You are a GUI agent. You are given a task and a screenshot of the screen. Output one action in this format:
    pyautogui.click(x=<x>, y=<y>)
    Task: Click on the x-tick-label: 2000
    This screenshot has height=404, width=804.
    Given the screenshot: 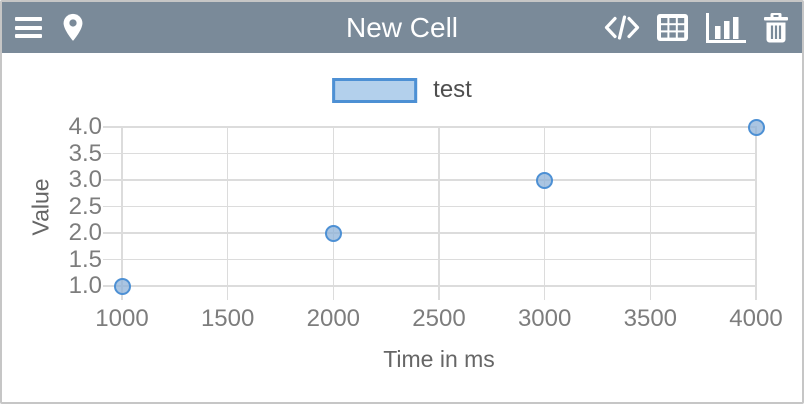 What is the action you would take?
    pyautogui.click(x=333, y=318)
    